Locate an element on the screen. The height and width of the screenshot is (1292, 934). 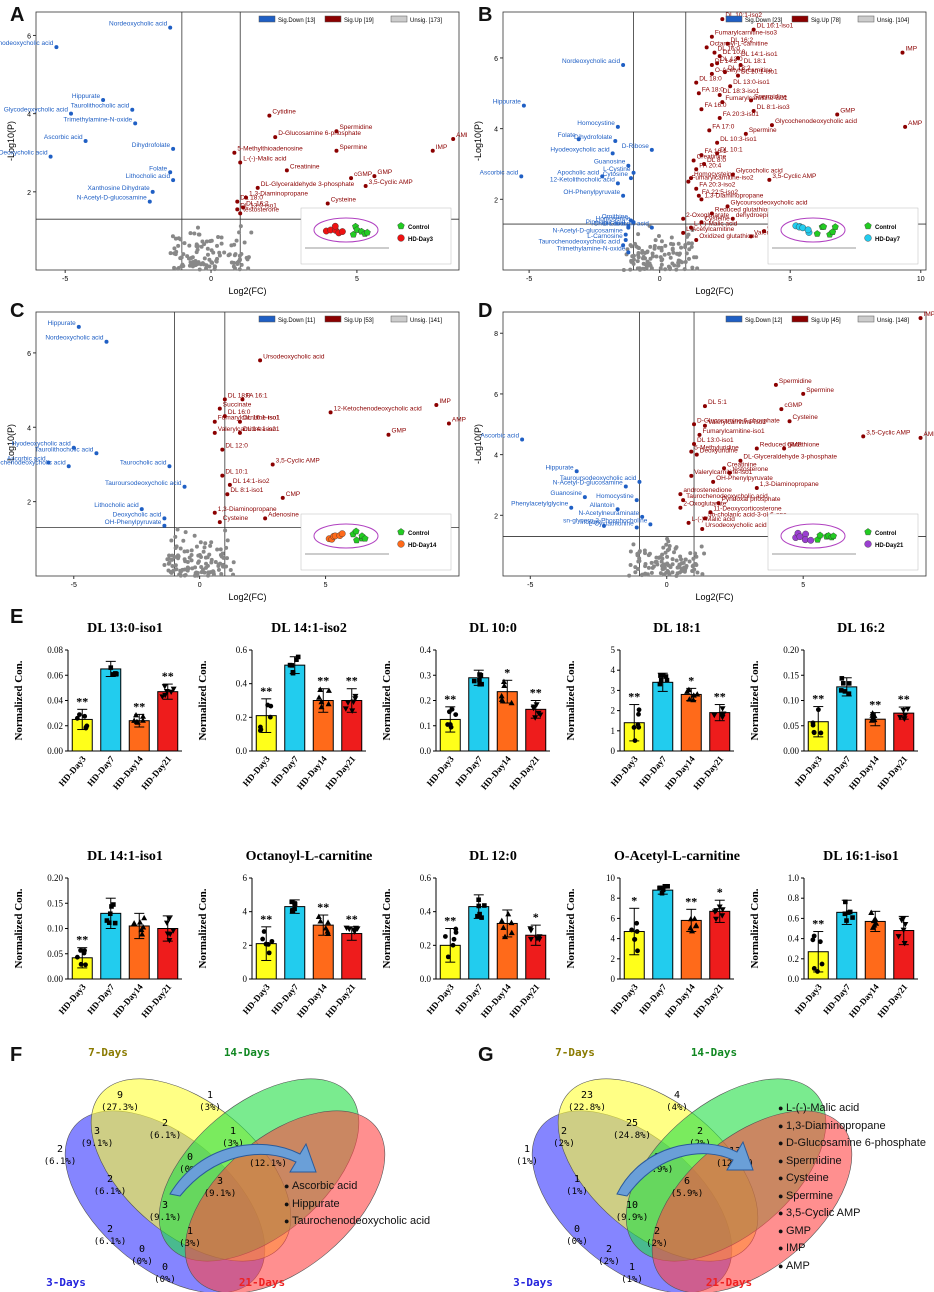
y-tick-label: 0.6 is located at coordinates (794, 918).